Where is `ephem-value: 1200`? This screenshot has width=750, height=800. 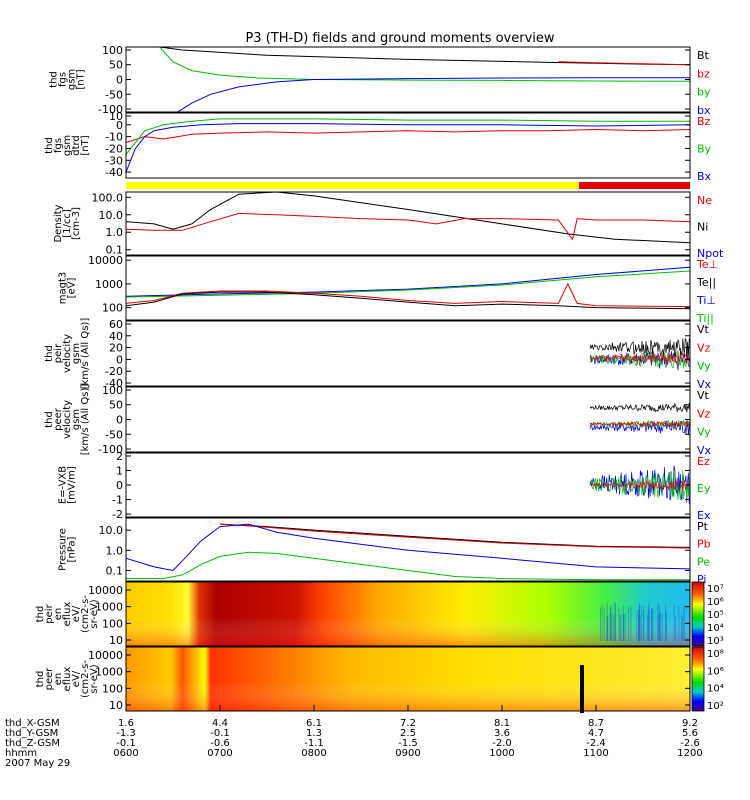
ephem-value: 1200 is located at coordinates (689, 753).